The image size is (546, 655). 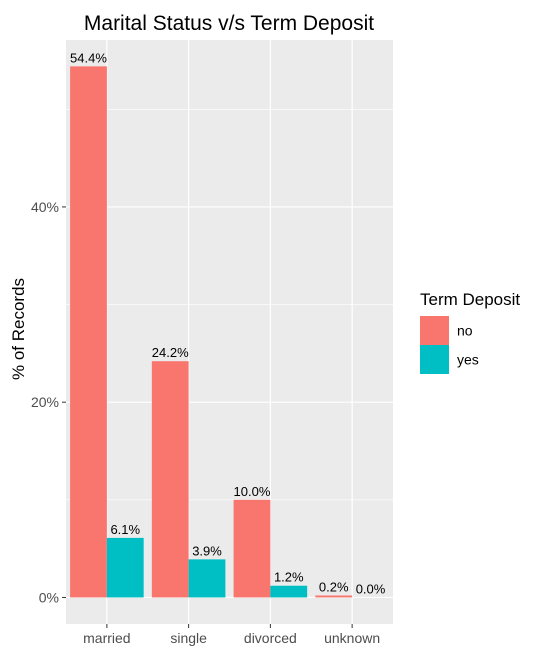 I want to click on x-tick-label-unknown: unknown, so click(x=352, y=638).